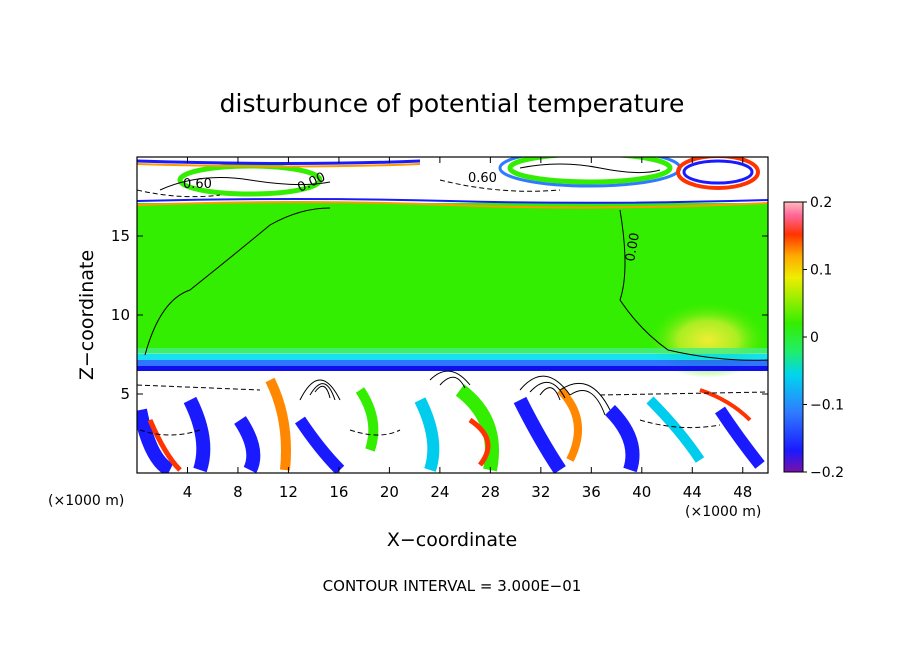 Image resolution: width=904 pixels, height=658 pixels. What do you see at coordinates (827, 473) in the screenshot?
I see `colorbar-tick-label: −0.2` at bounding box center [827, 473].